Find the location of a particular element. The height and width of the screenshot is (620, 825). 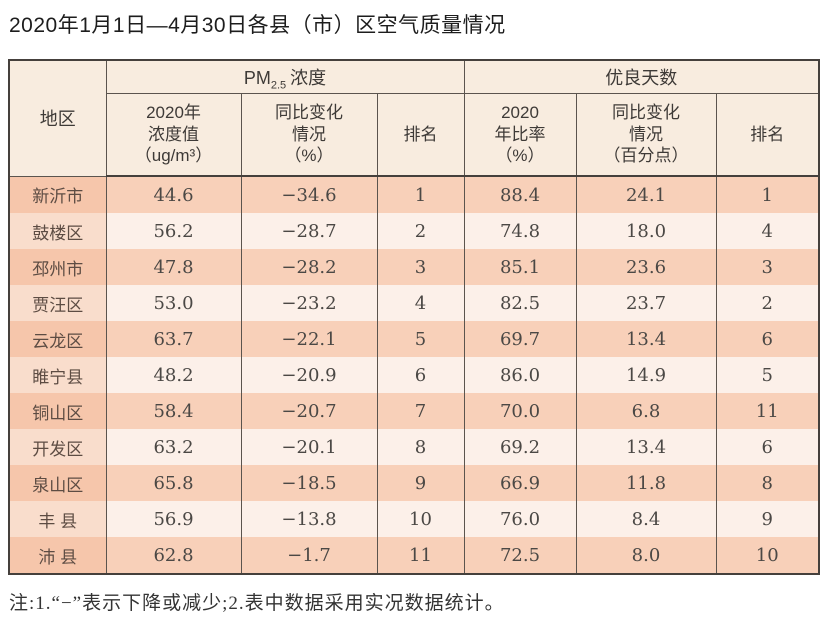

pm-change-cell: −20.7 is located at coordinates (309, 411).